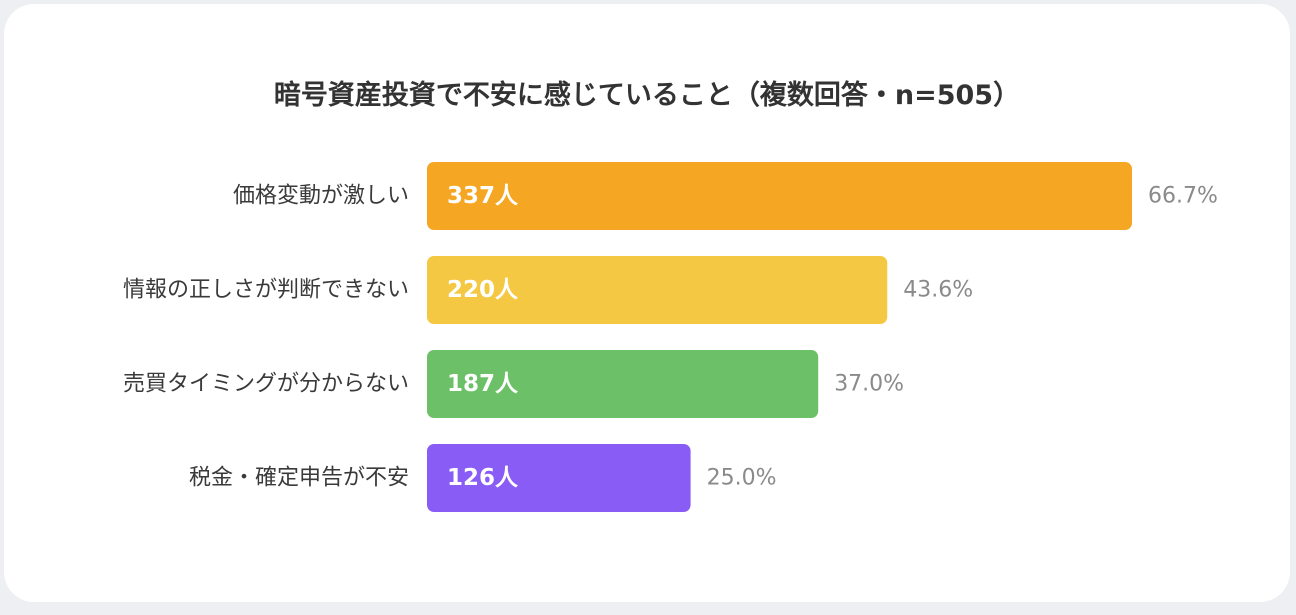 The width and height of the screenshot is (1296, 615). Describe the element at coordinates (938, 290) in the screenshot. I see `percent-label: 43.6%` at that location.